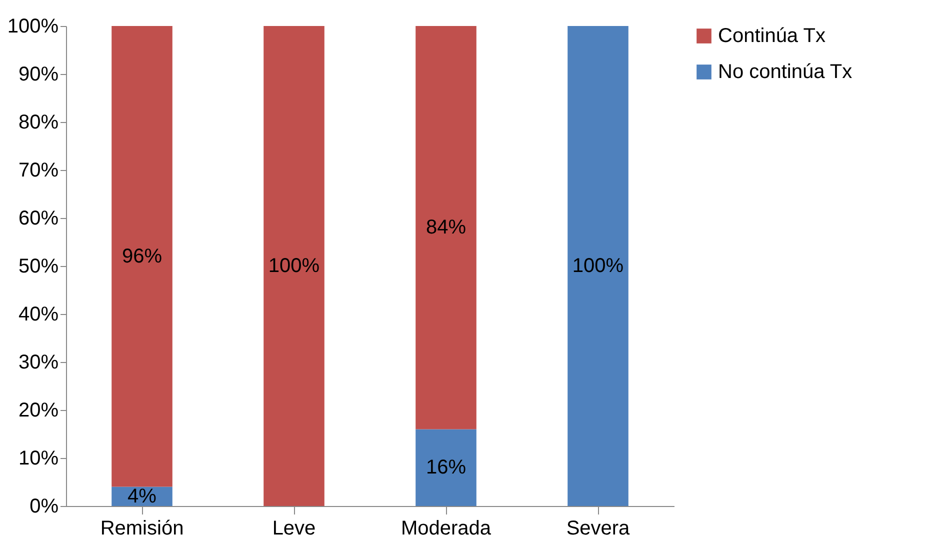 The image size is (926, 546). I want to click on data-label: 84%, so click(446, 227).